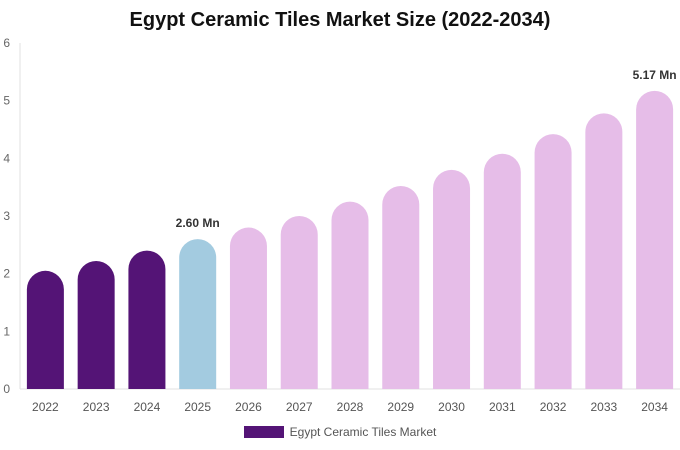 This screenshot has height=450, width=680. What do you see at coordinates (6, 101) in the screenshot?
I see `y-tick-label: 5` at bounding box center [6, 101].